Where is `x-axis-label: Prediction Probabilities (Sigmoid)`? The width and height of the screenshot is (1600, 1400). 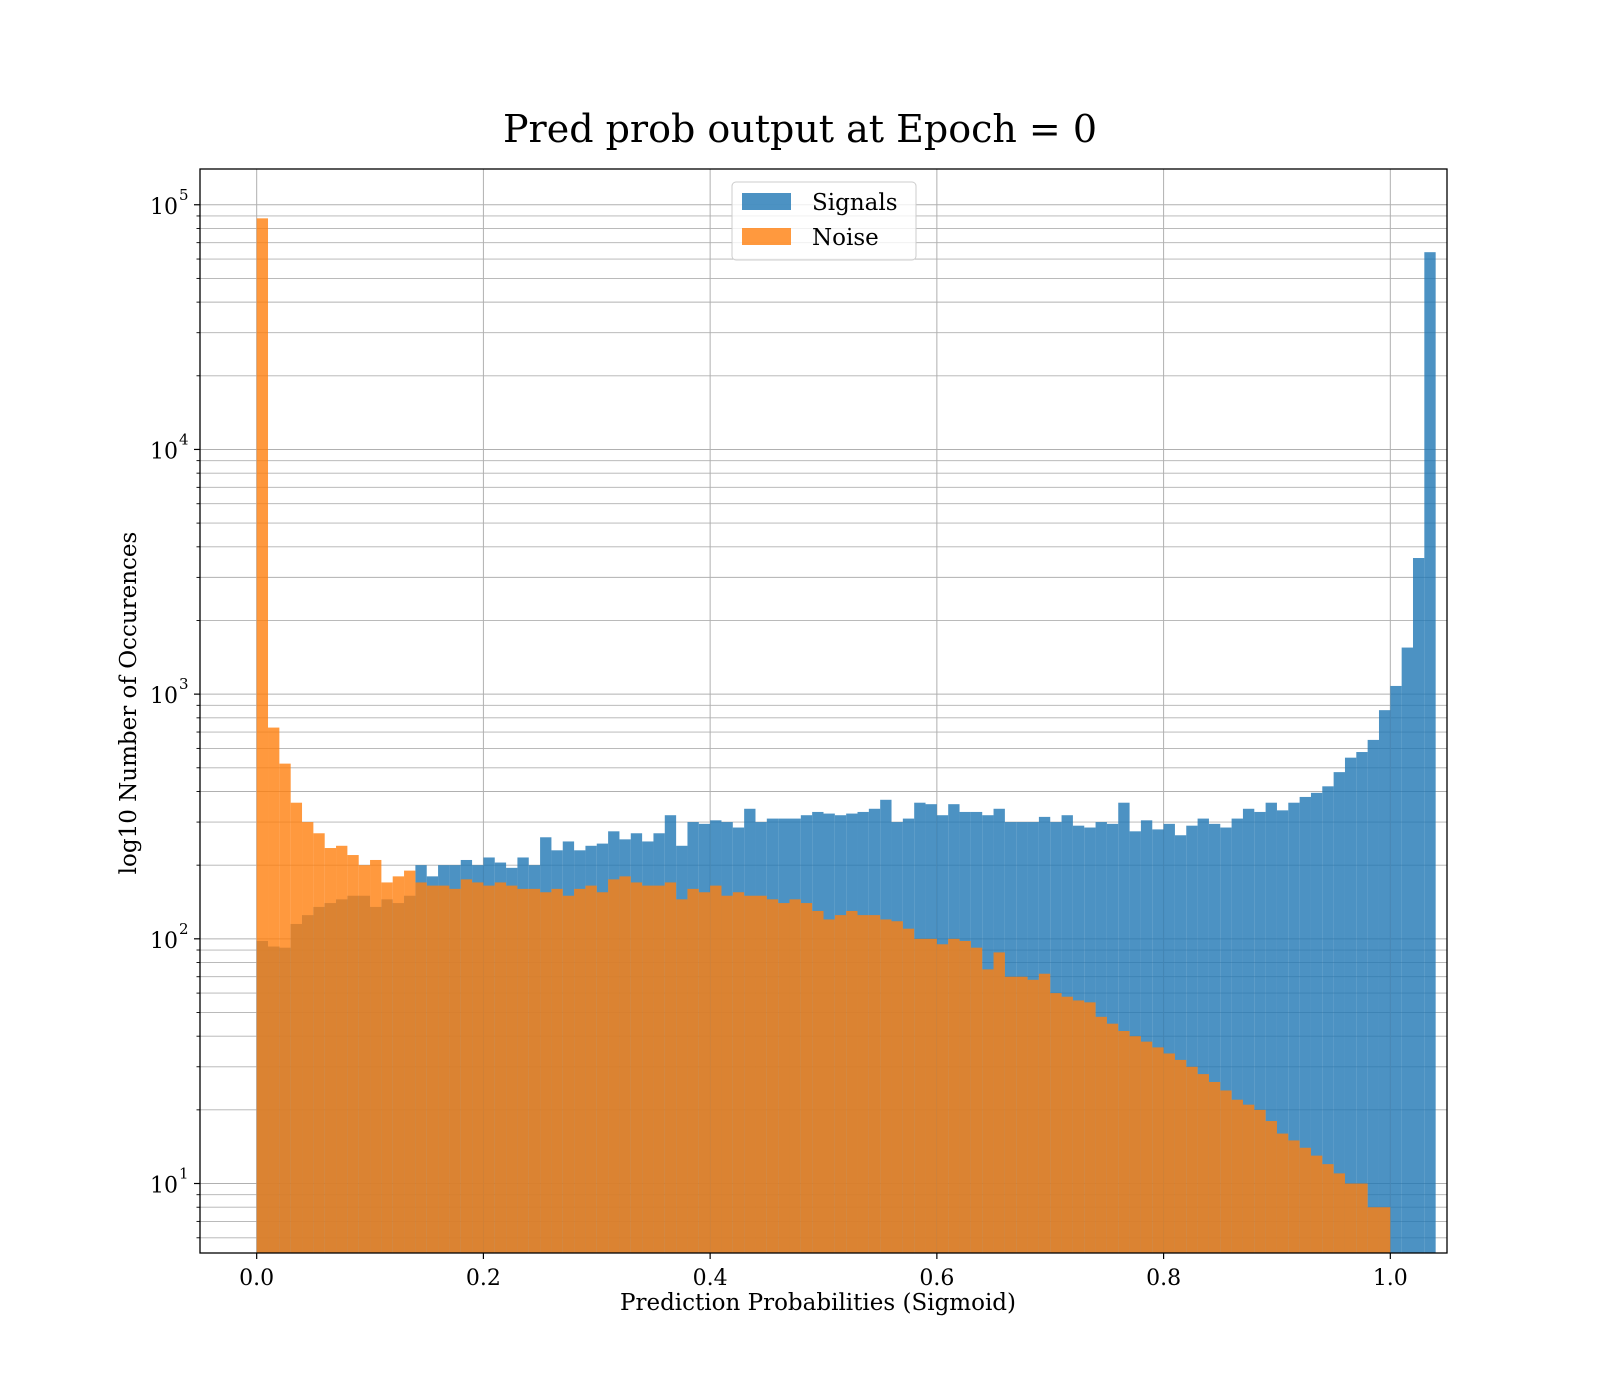 x-axis-label: Prediction Probabilities (Sigmoid) is located at coordinates (818, 1303).